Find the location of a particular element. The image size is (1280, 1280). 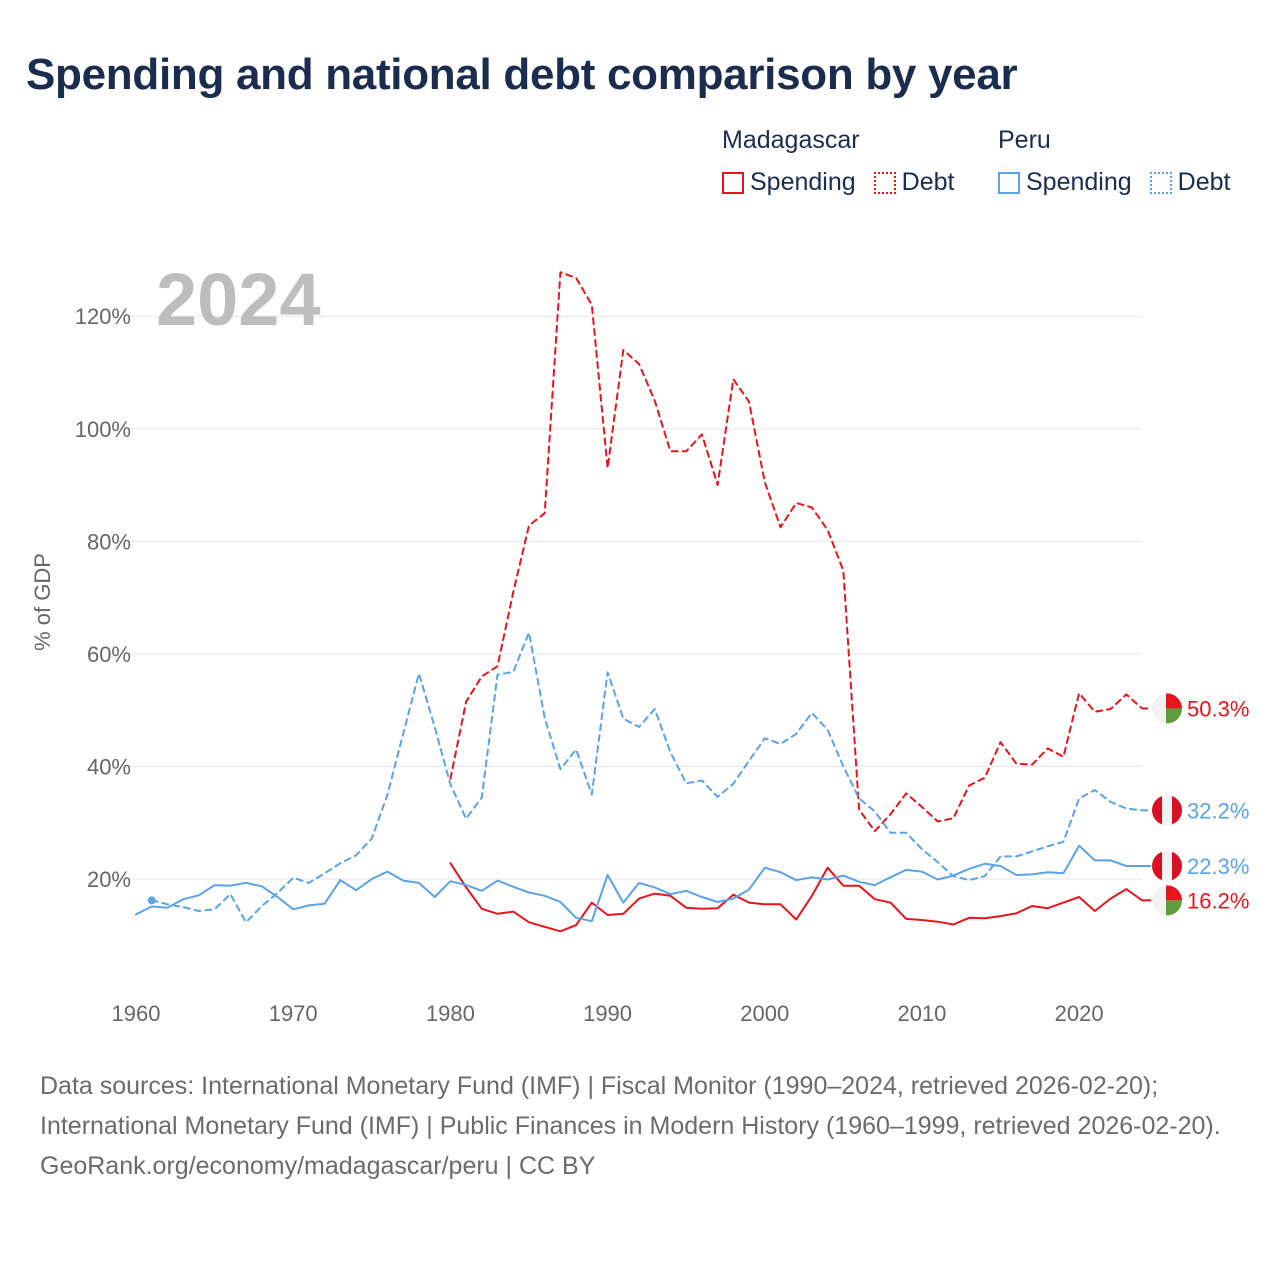

peru-flag-icon is located at coordinates (1167, 866).